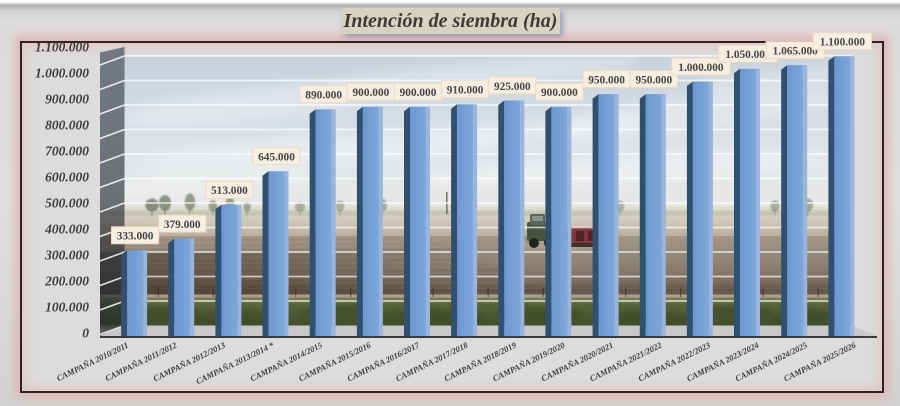 This screenshot has width=900, height=406. Describe the element at coordinates (796, 51) in the screenshot. I see `svg-text: 1.065.000` at that location.